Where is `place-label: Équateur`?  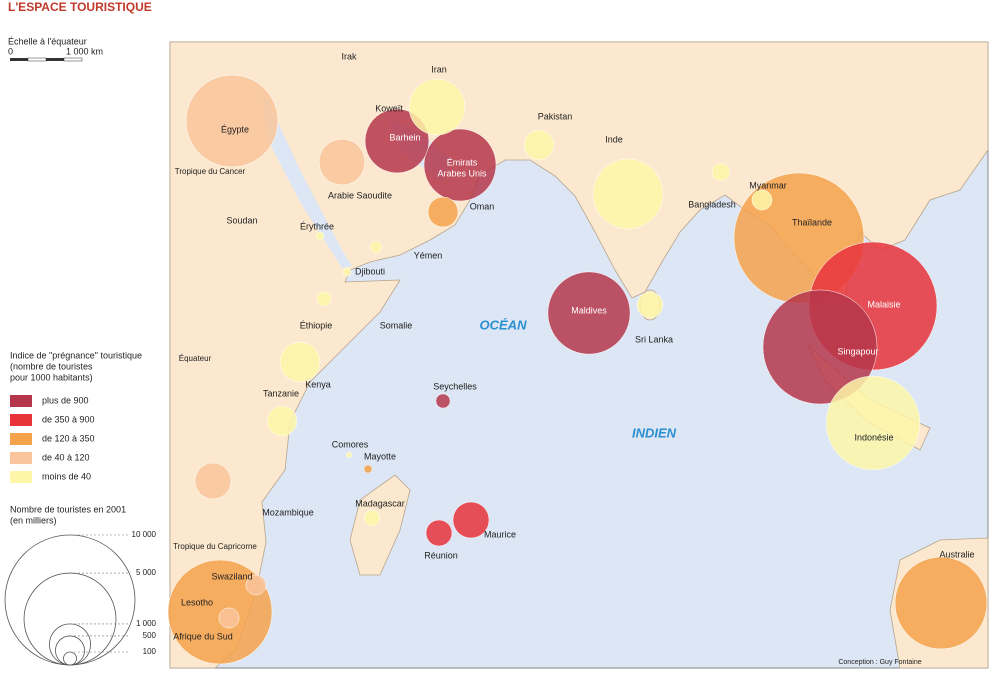
place-label: Équateur is located at coordinates (195, 358).